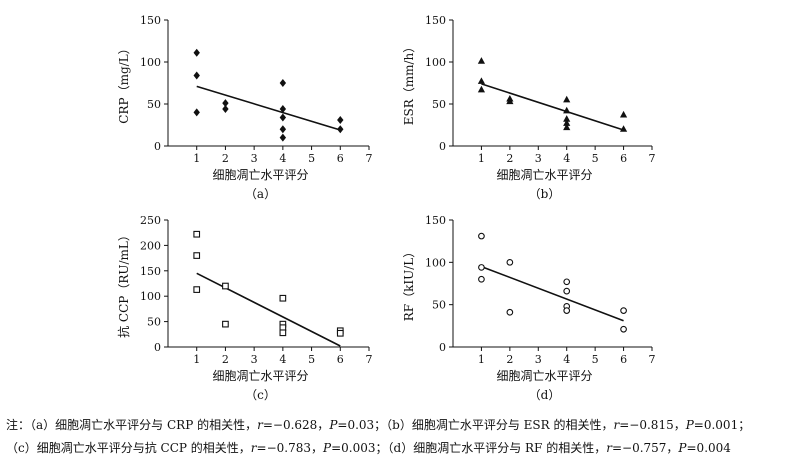  What do you see at coordinates (497, 448) in the screenshot?
I see `caption-d-text: （d）细胞凋亡水平评分与 RF 的相关性，` at bounding box center [497, 448].